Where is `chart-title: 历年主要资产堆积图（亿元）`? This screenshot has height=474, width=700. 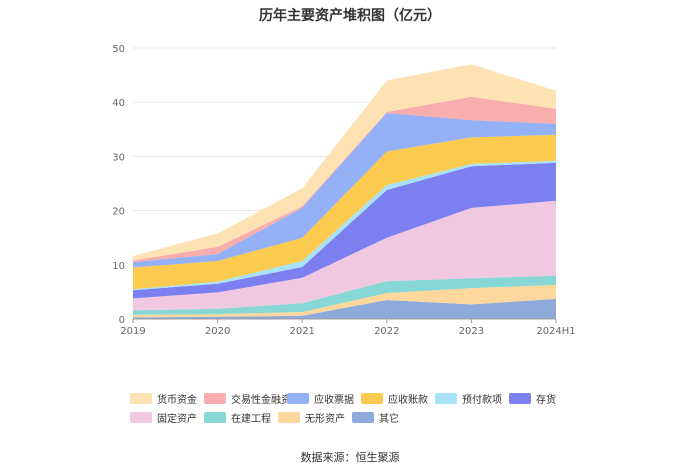
chart-title: 历年主要资产堆积图（亿元） is located at coordinates (350, 16).